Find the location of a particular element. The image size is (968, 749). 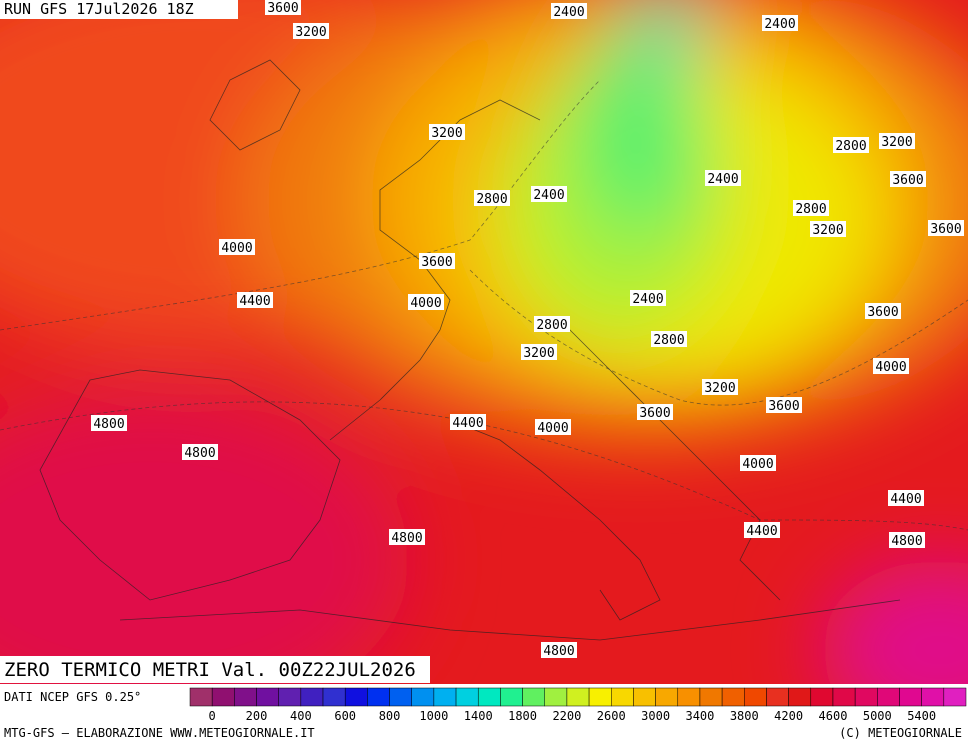

colorbar-tick-label: 3800 is located at coordinates (744, 716).